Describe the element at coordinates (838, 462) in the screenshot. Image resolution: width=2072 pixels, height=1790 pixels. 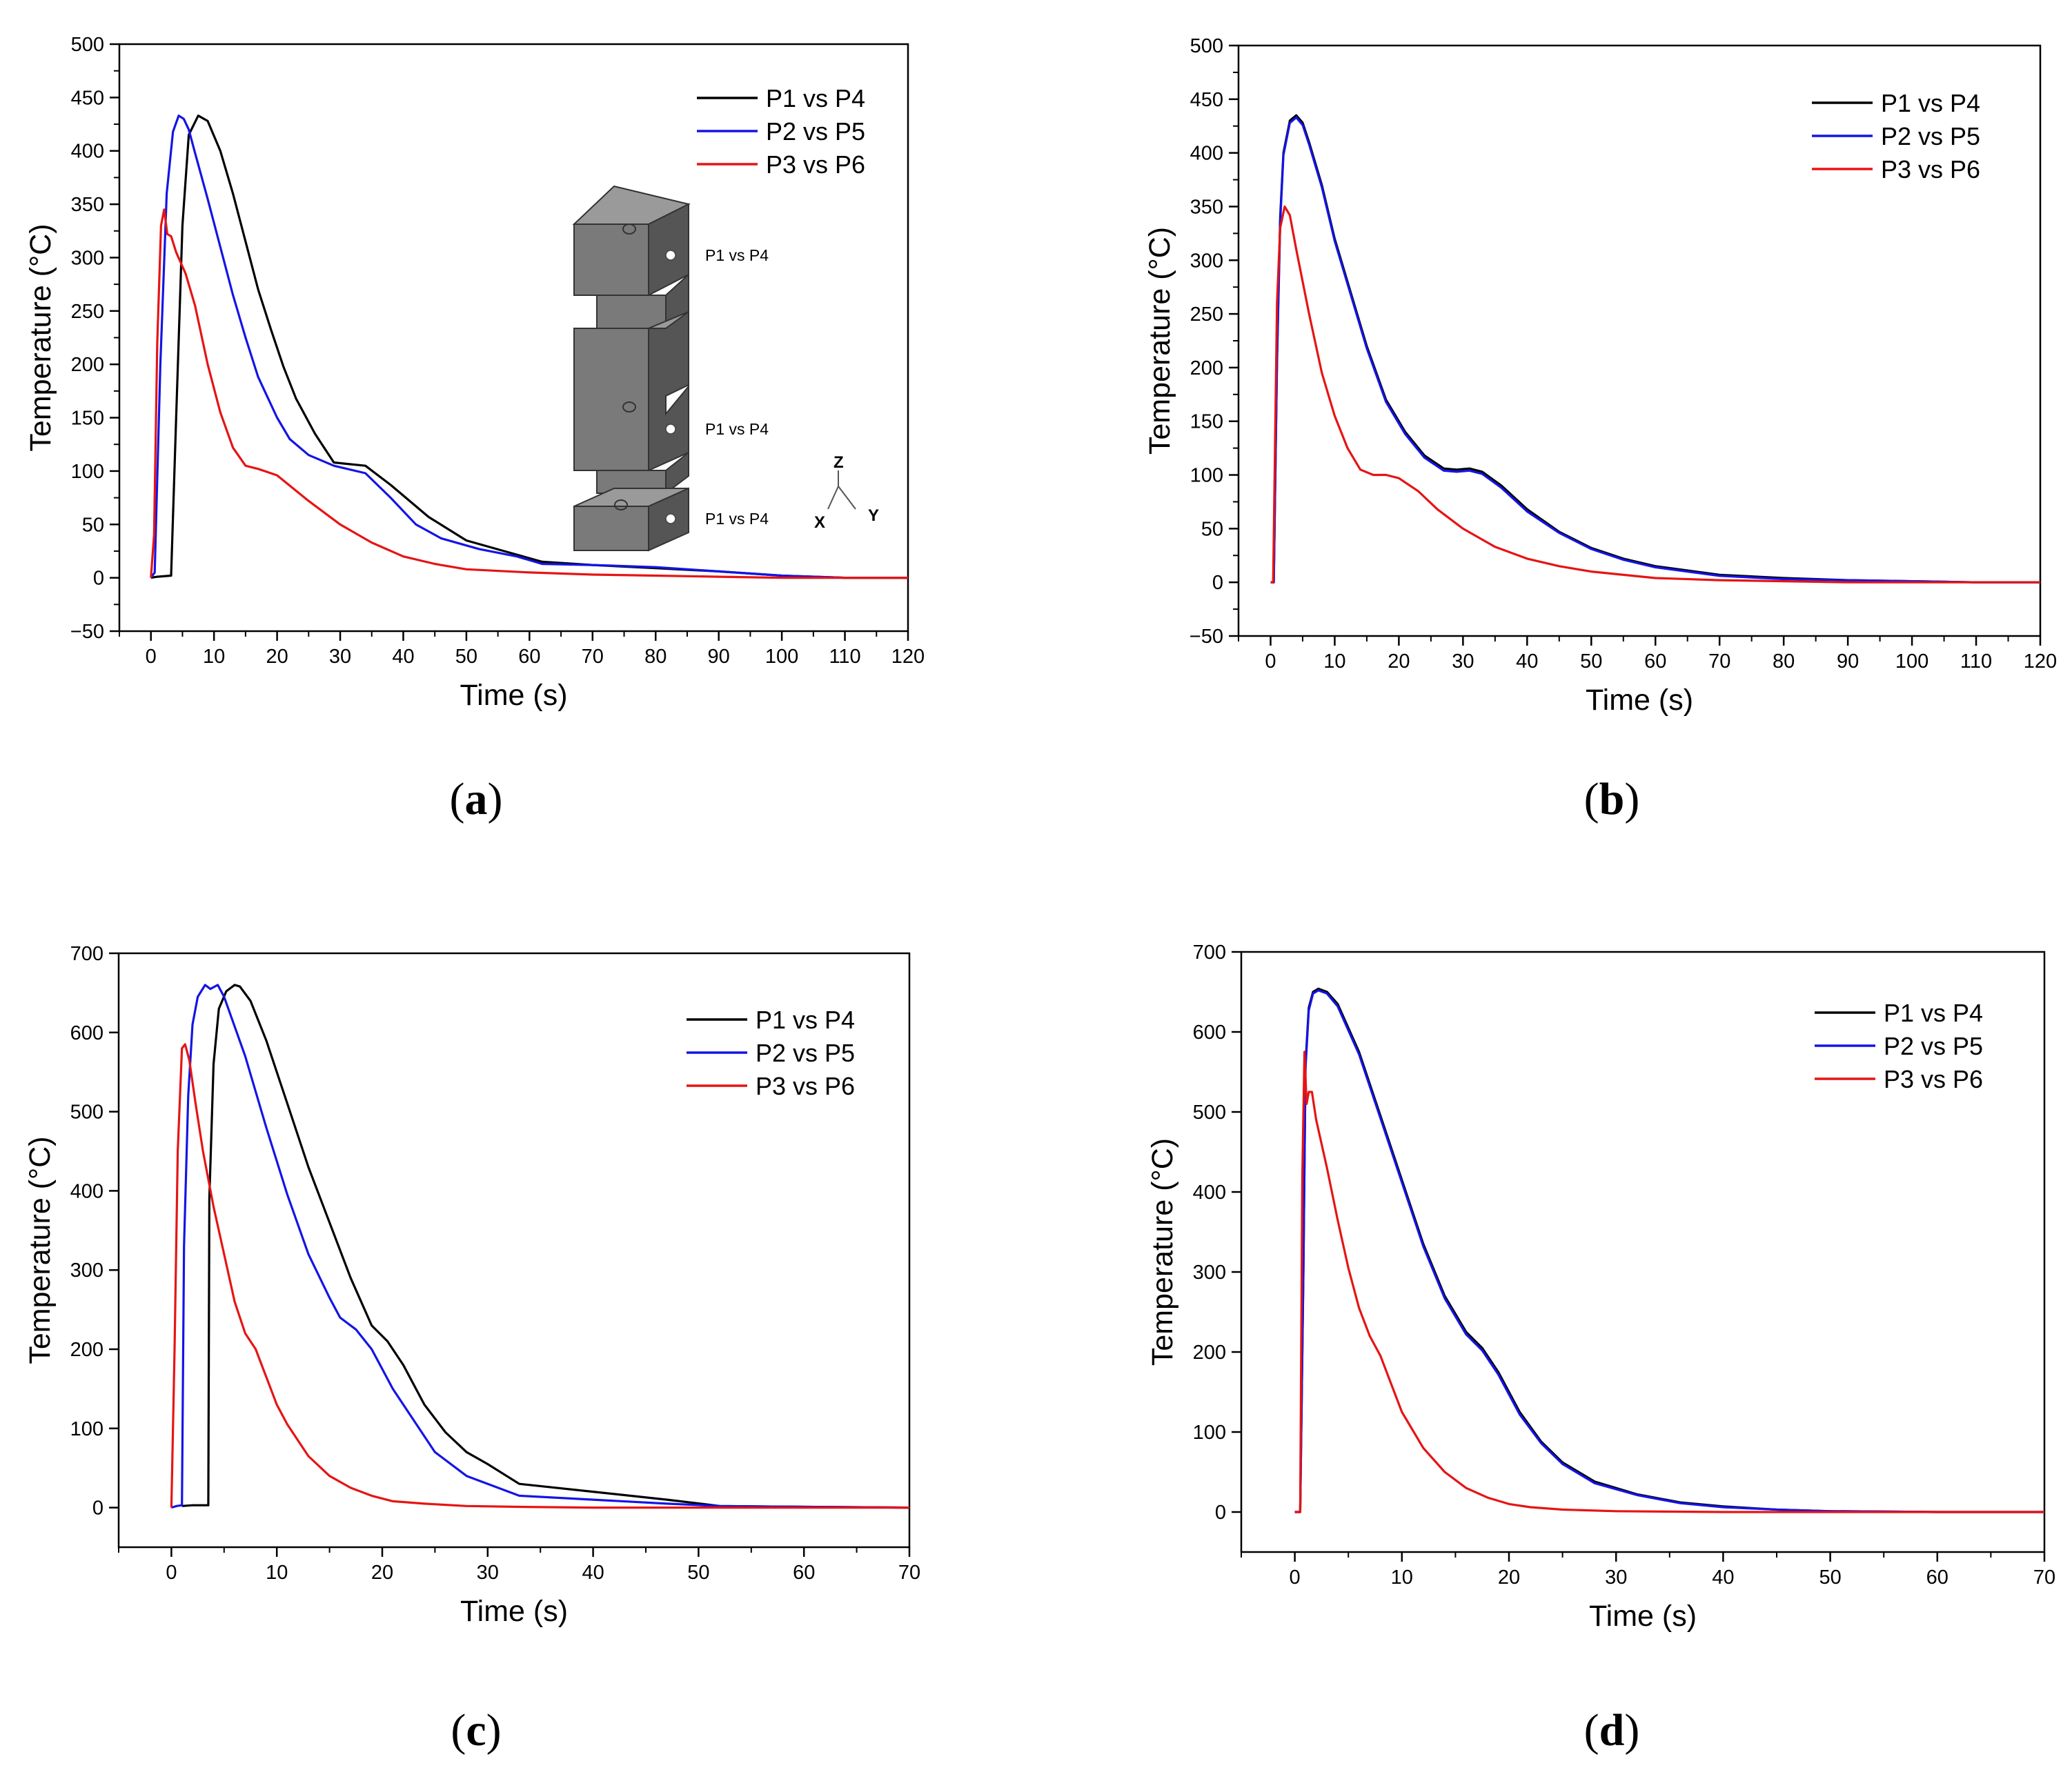
I see `triad-z-label: Z` at that location.